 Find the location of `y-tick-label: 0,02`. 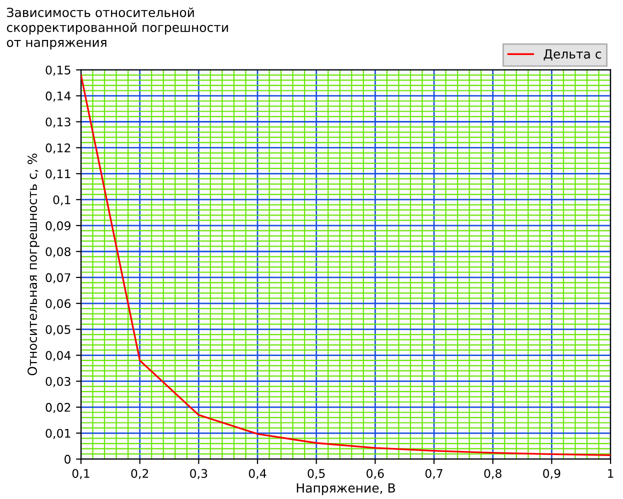

y-tick-label: 0,02 is located at coordinates (58, 408).